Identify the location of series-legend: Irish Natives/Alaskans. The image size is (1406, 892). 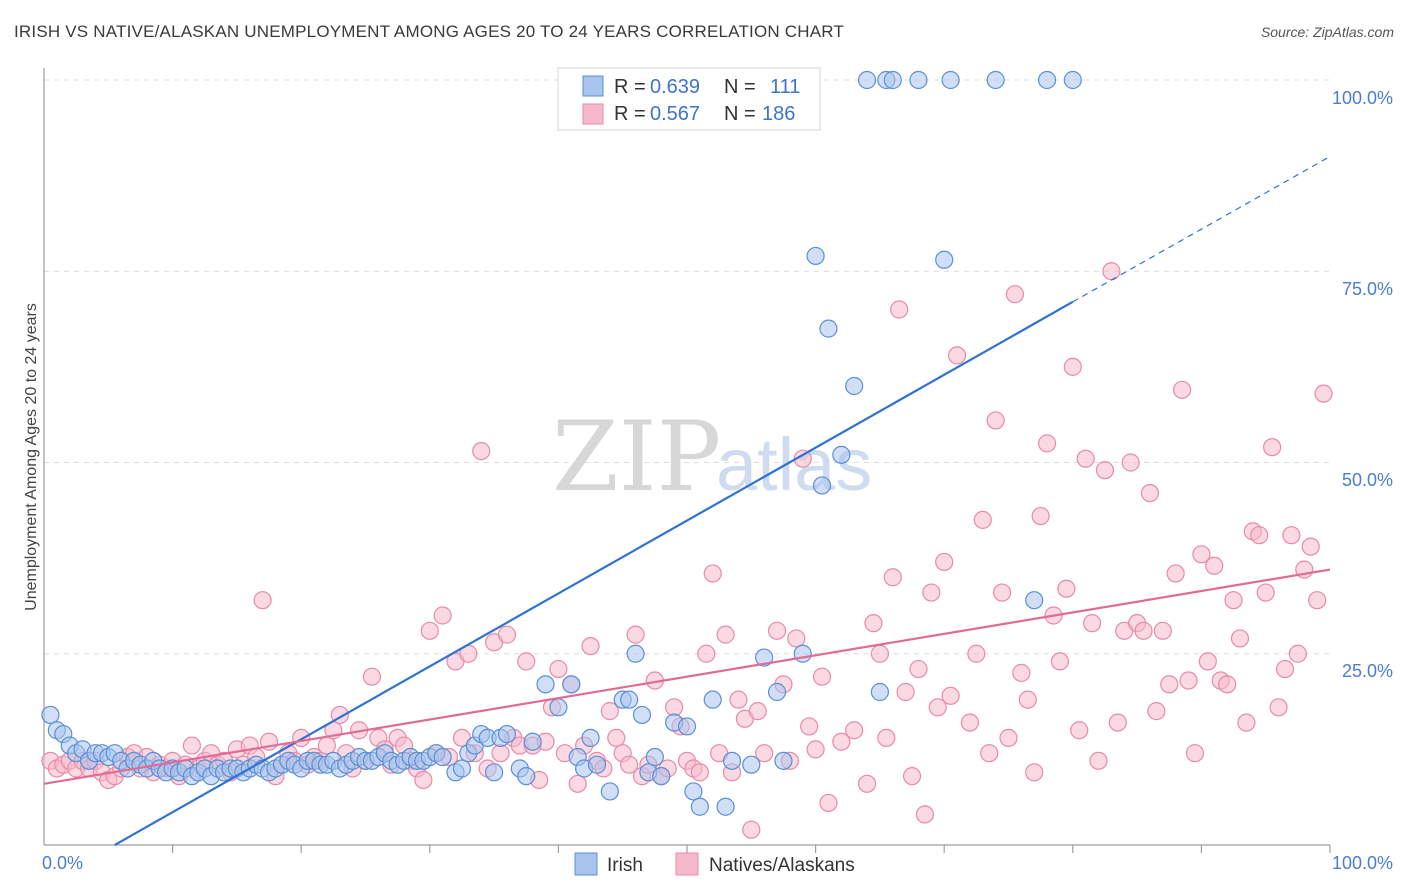
(714, 864).